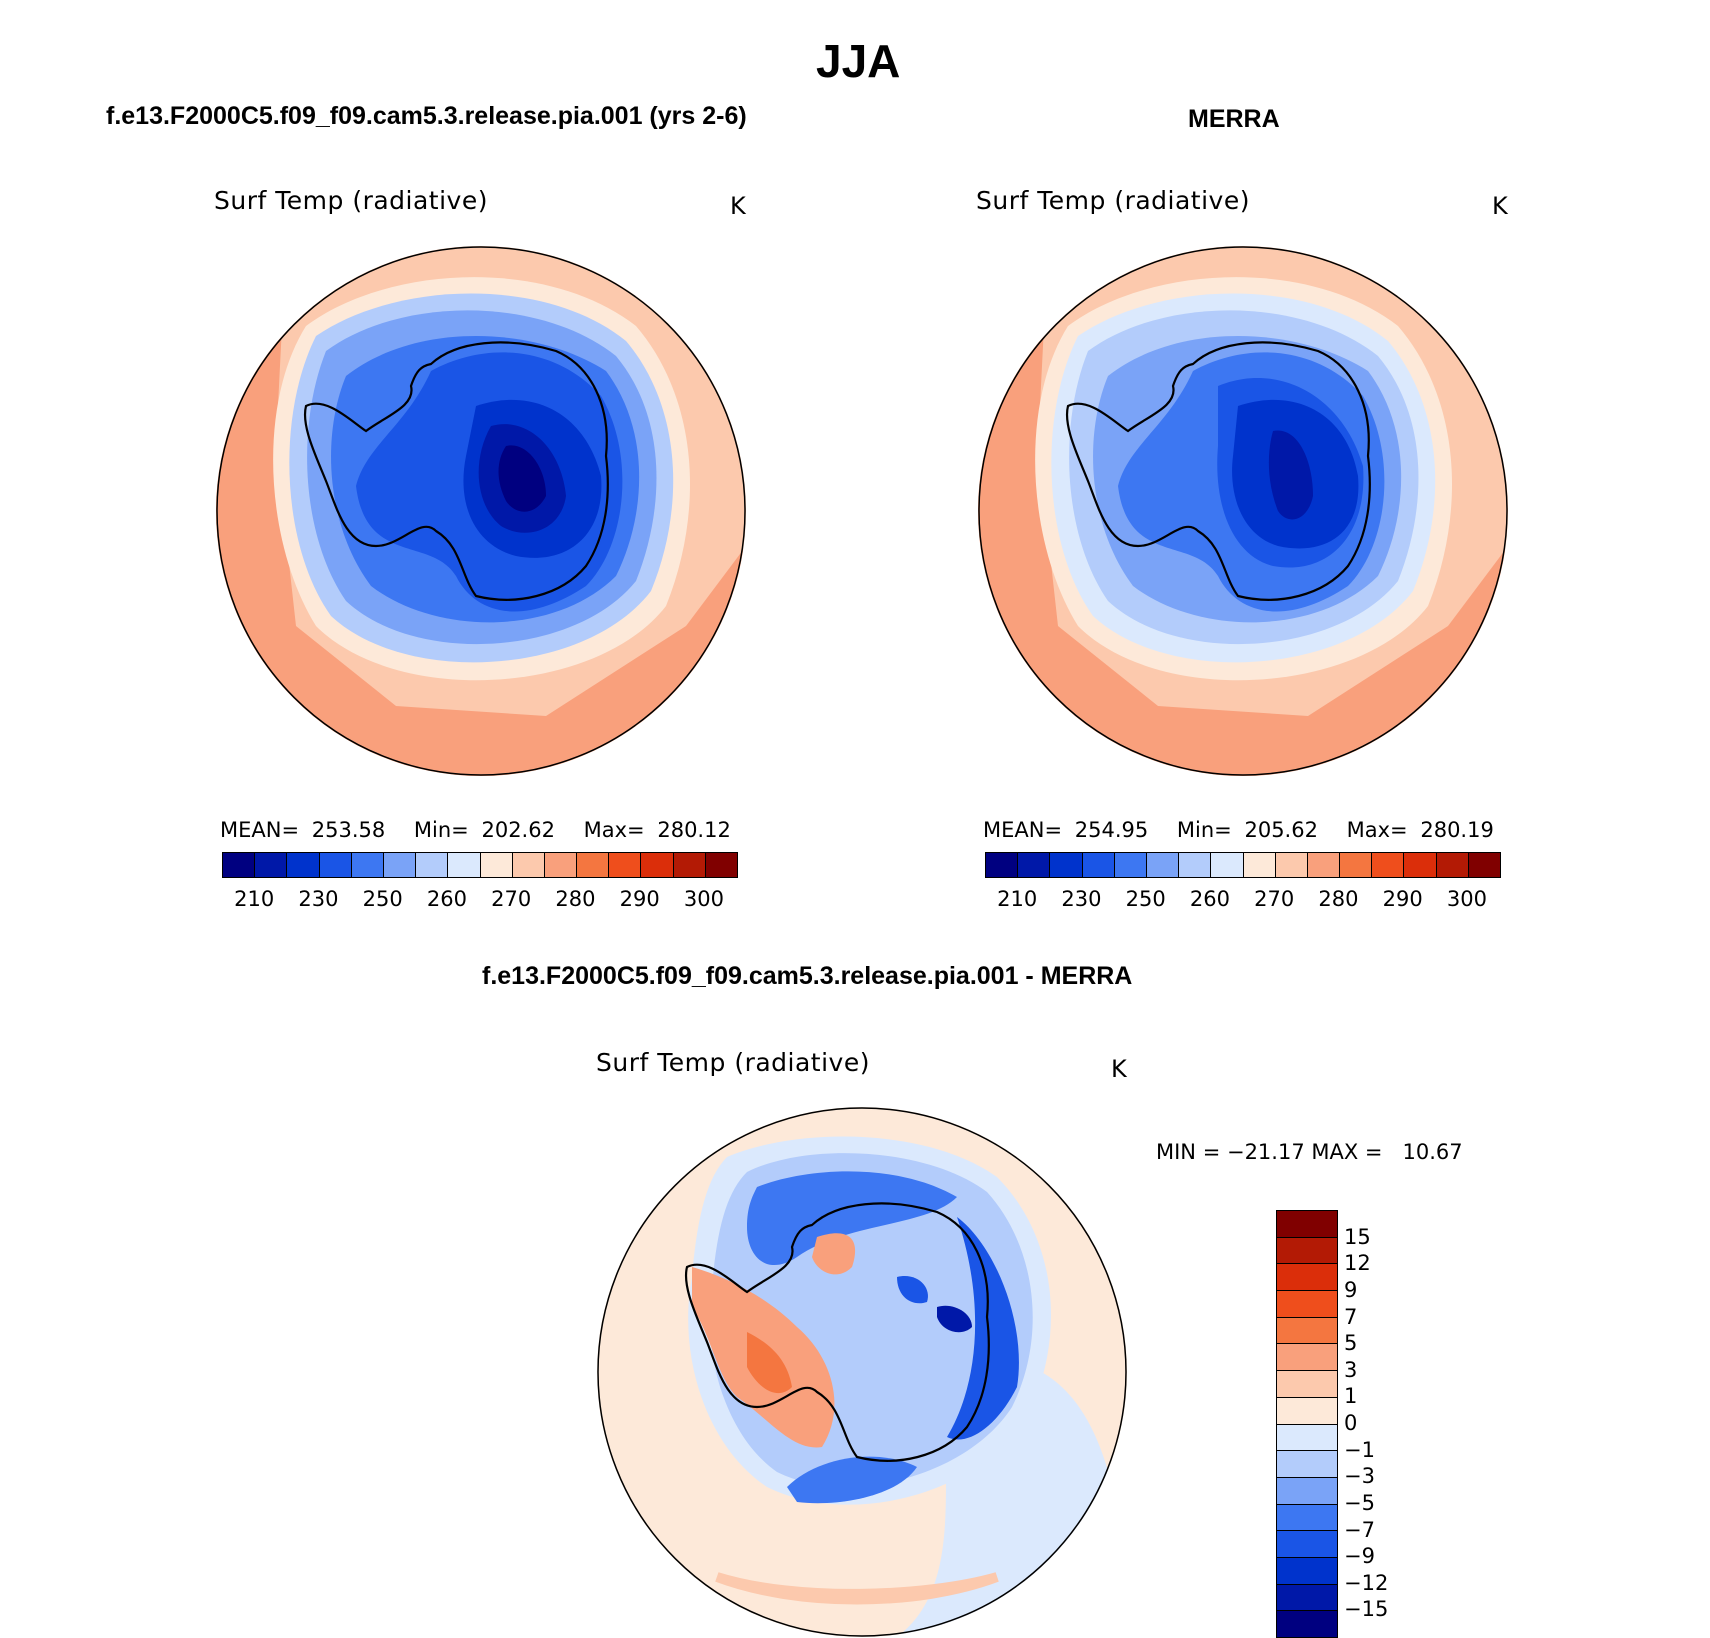 Image resolution: width=1710 pixels, height=1638 pixels. Describe the element at coordinates (1309, 1152) in the screenshot. I see `diff-minmax: MIN = −21.17 MAX = 10.67` at that location.